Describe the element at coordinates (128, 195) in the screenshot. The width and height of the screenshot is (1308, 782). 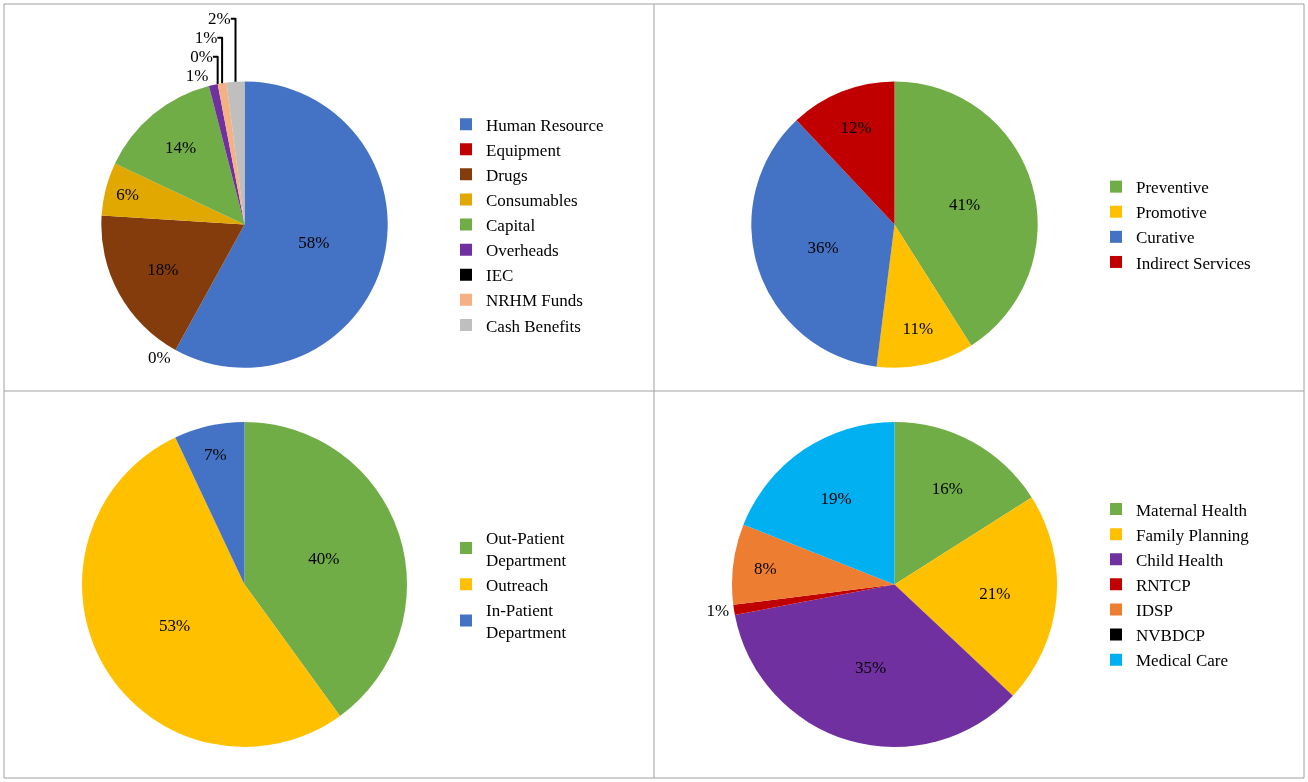
I see `data-label: 6%` at that location.